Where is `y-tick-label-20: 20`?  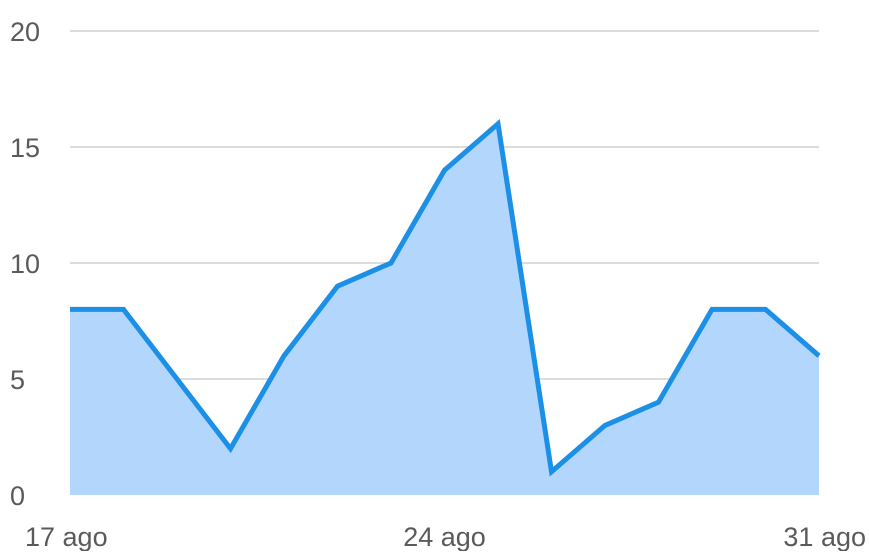 y-tick-label-20: 20 is located at coordinates (25, 32).